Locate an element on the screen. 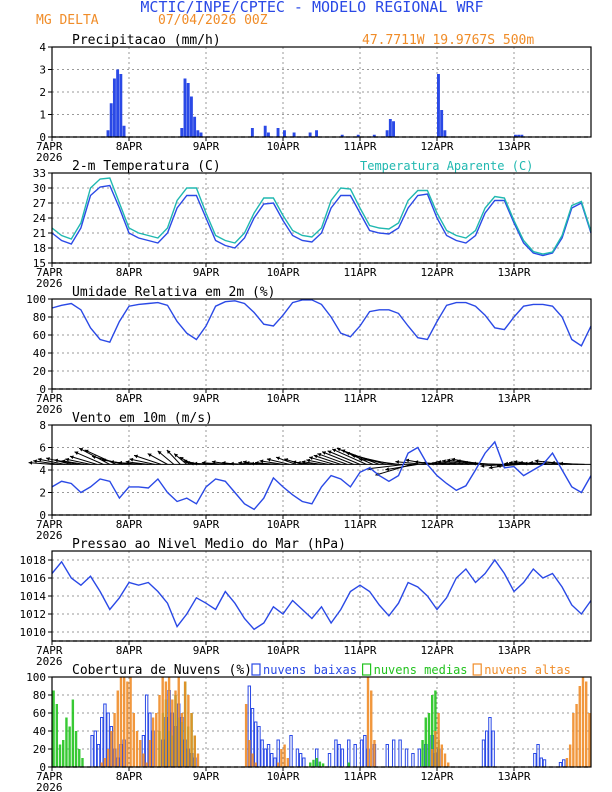  x-tick-label: 7APR is located at coordinates (49, 272).